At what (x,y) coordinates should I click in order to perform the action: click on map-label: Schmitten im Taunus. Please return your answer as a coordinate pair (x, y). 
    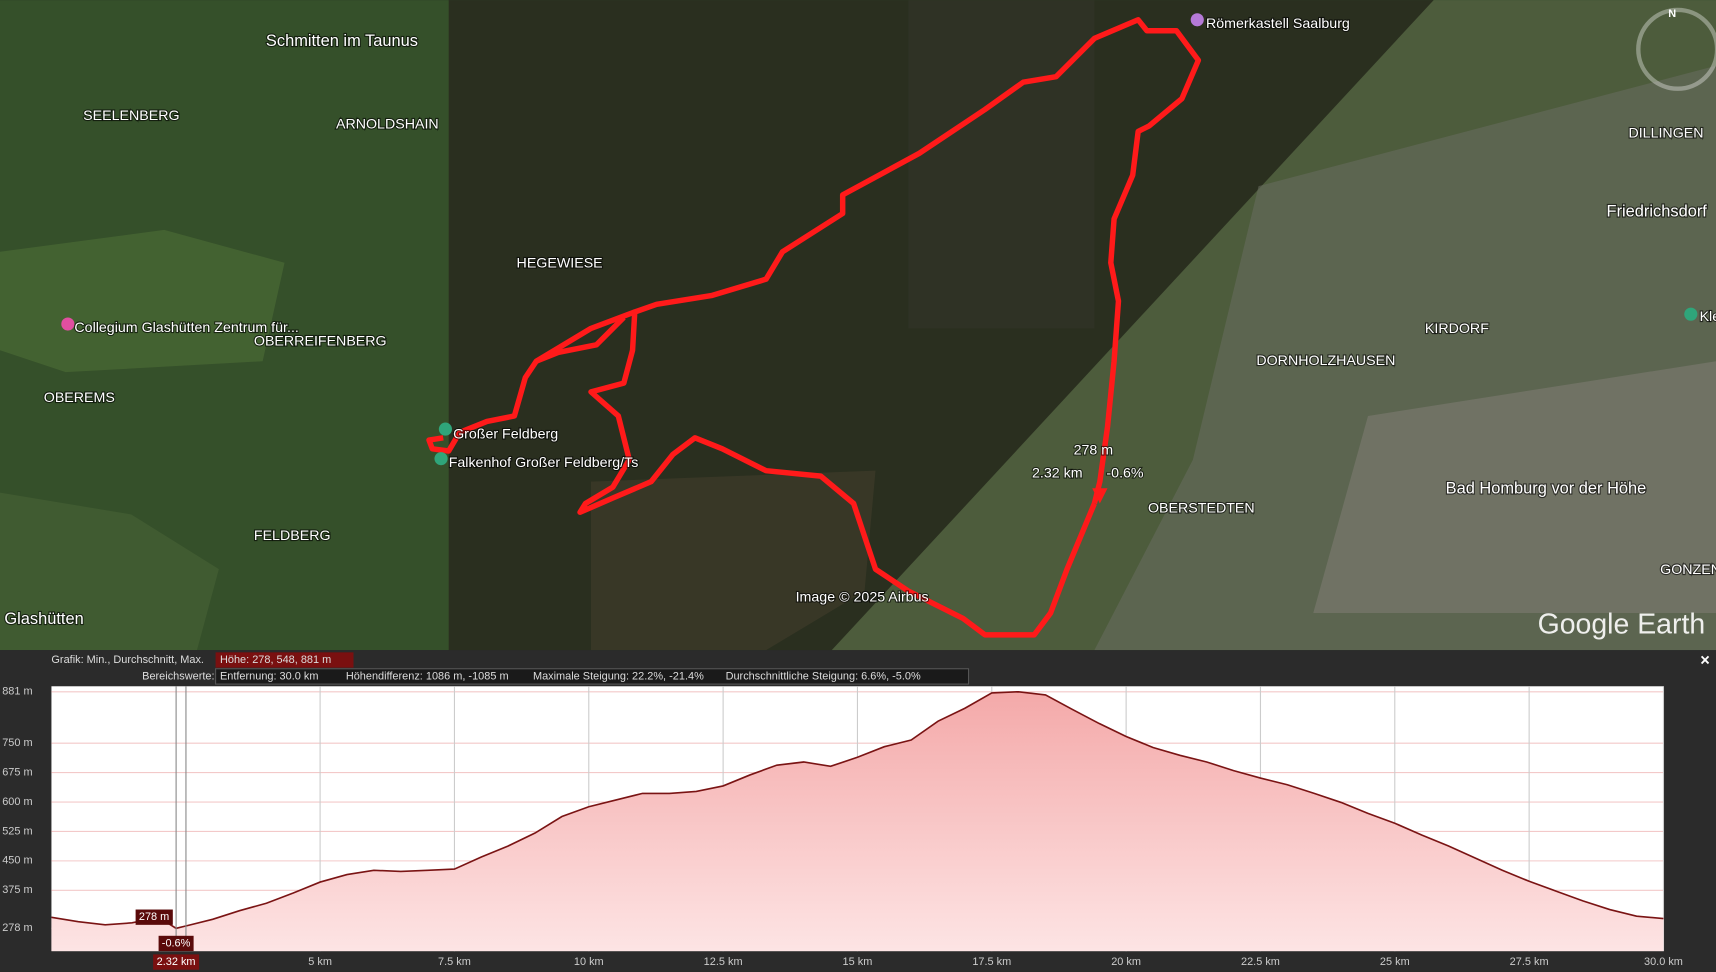
    Looking at the image, I should click on (342, 41).